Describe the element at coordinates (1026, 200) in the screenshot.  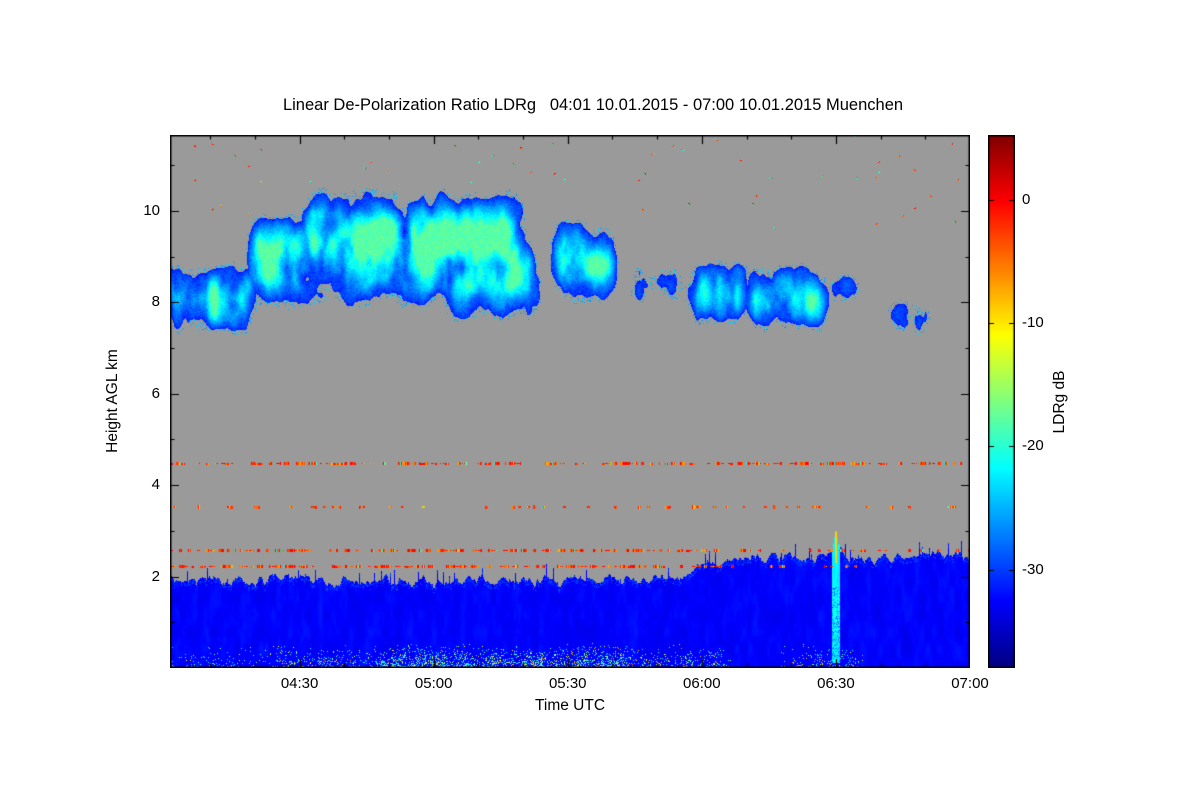
I see `colorbar-tick-label: 0` at that location.